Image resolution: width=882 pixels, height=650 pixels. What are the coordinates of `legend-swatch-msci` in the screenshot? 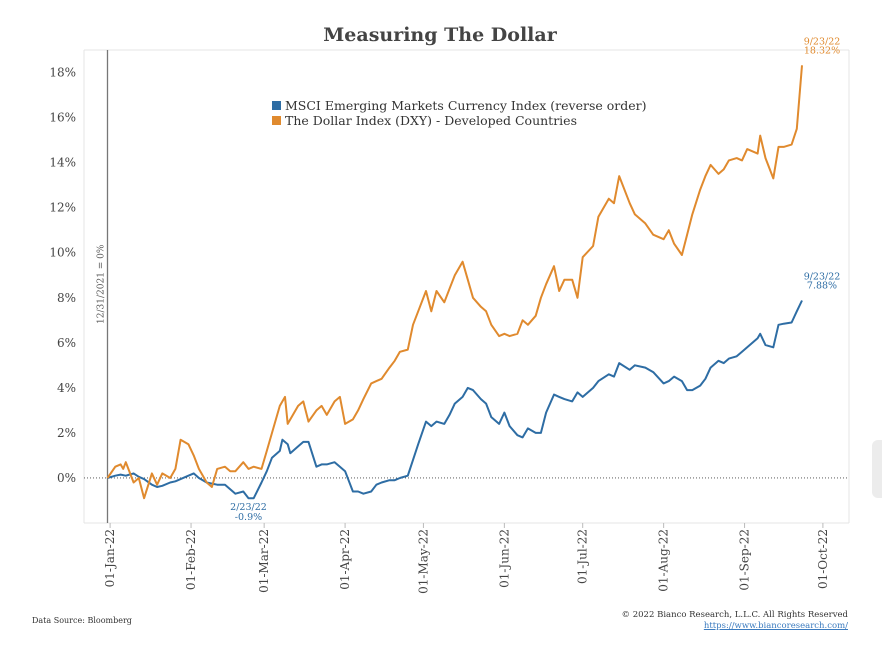 It's located at (276, 105).